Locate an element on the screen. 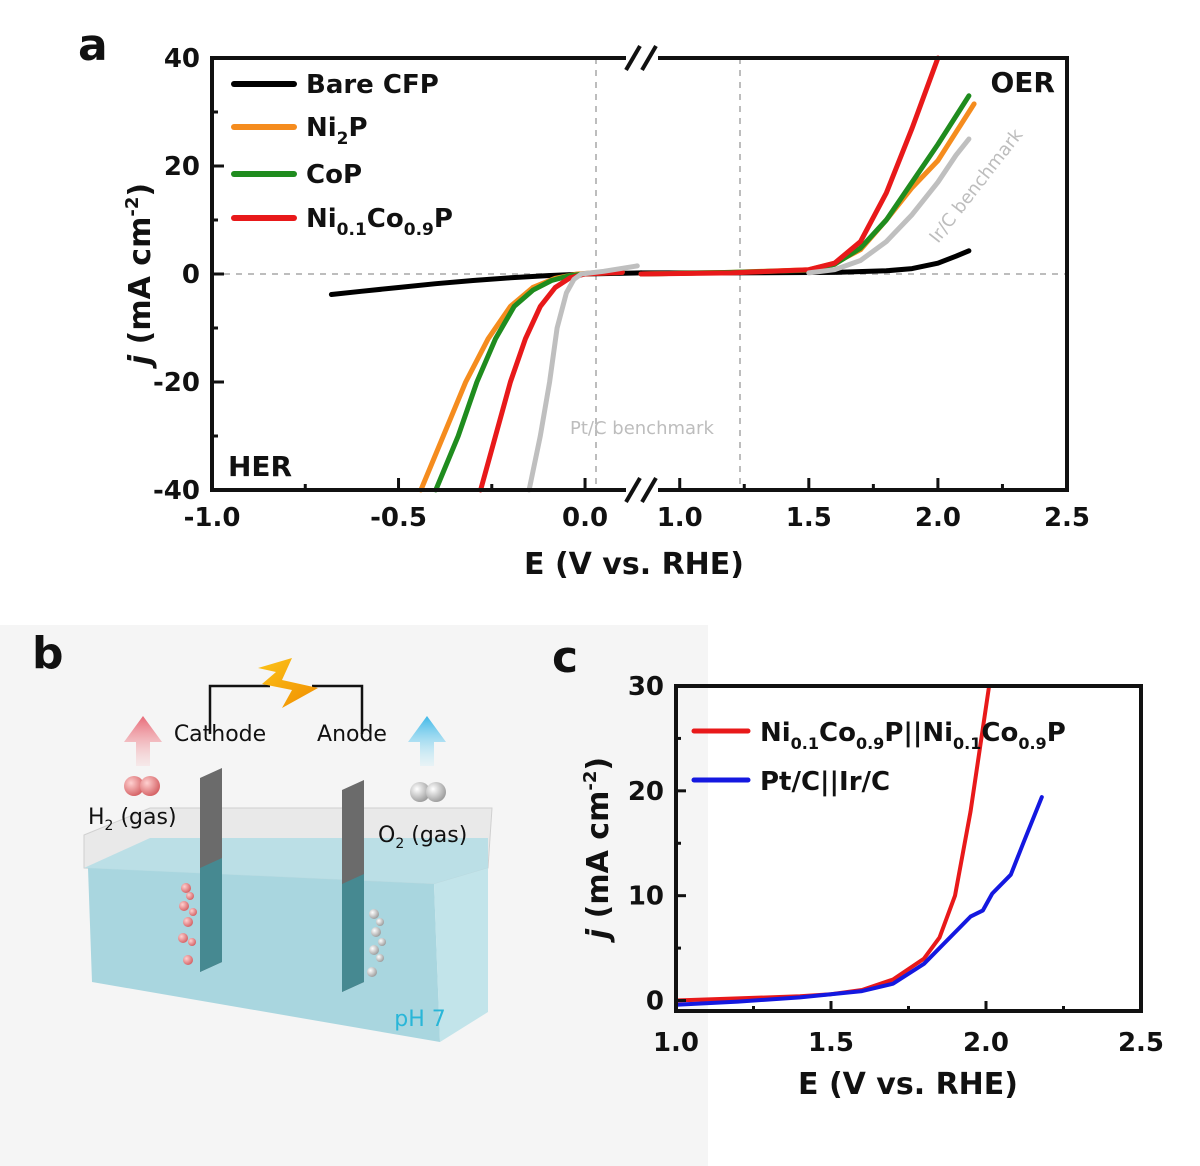  her-label: HER is located at coordinates (260, 466).